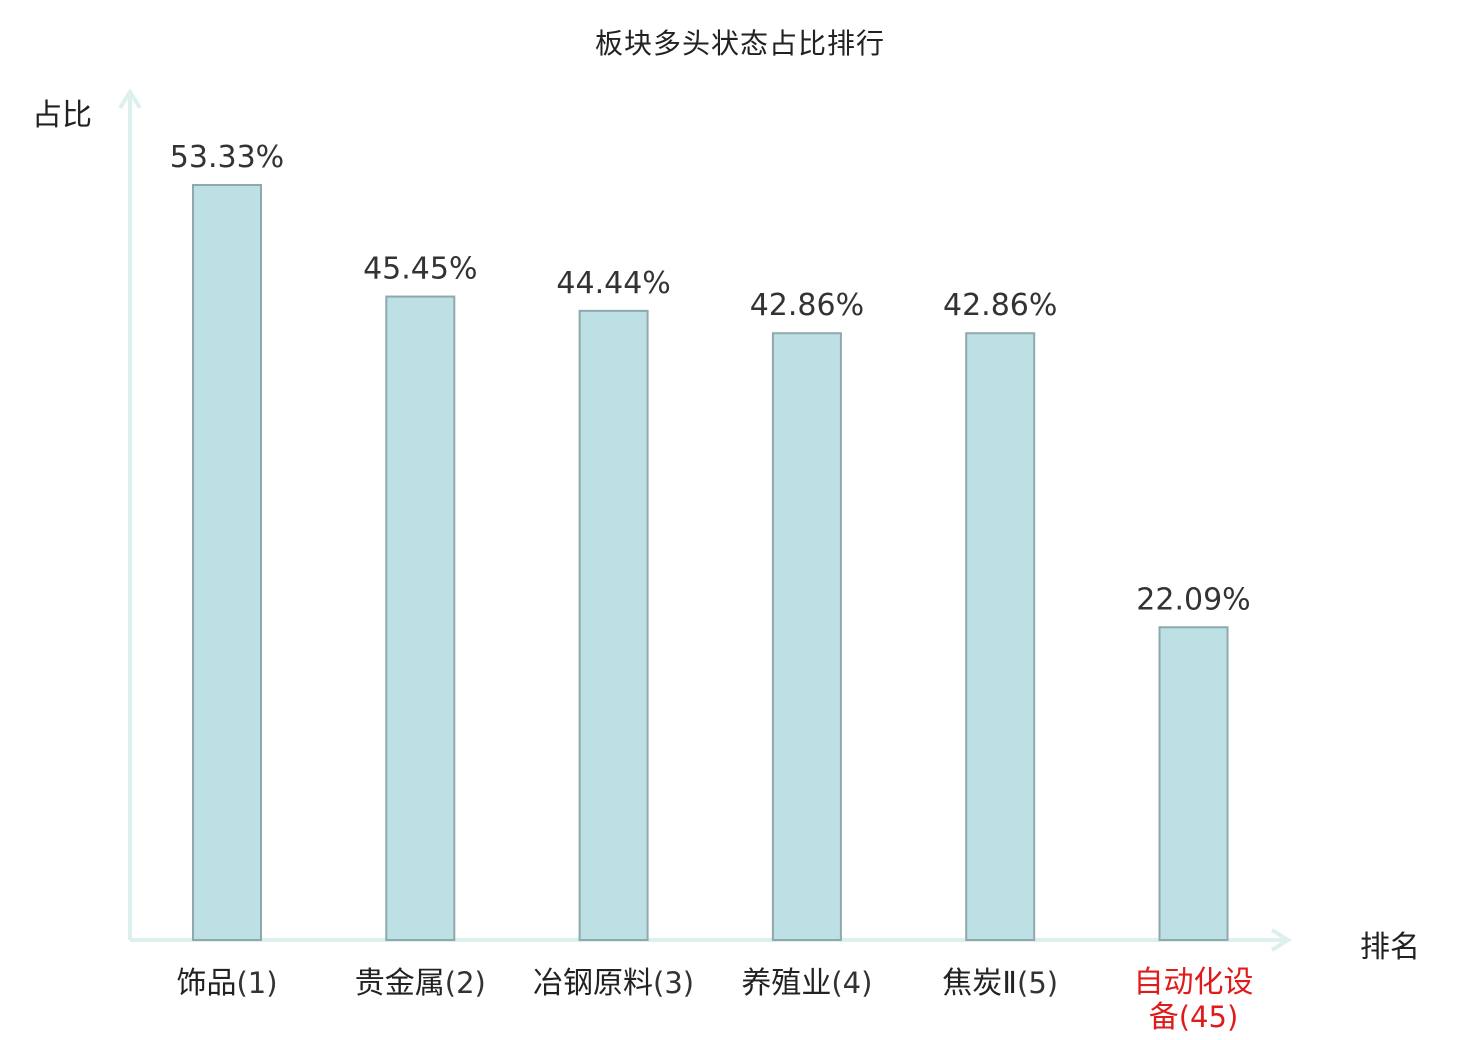  What do you see at coordinates (613, 283) in the screenshot?
I see `value-label: 44.44%` at bounding box center [613, 283].